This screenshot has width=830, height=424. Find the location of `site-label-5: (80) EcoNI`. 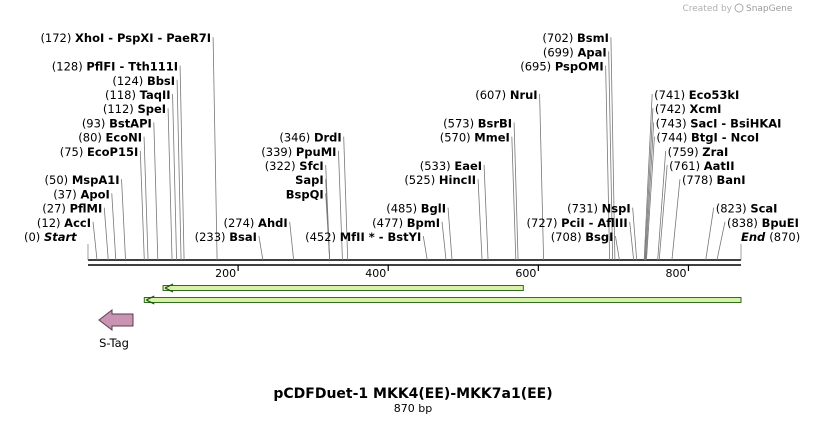

site-label-5: (80) EcoNI is located at coordinates (110, 138).